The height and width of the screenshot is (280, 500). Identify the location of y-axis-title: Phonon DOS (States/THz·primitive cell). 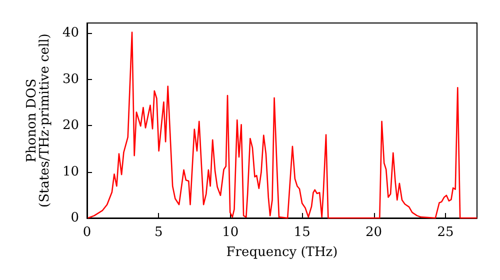
(38, 120).